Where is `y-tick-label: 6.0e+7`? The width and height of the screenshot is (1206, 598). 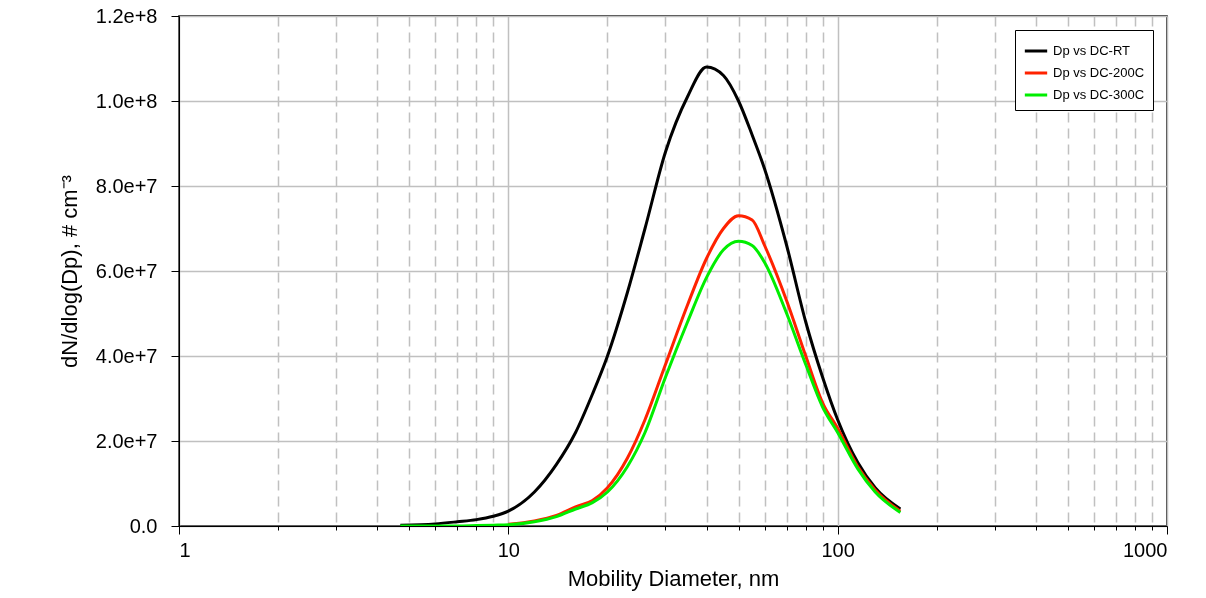
y-tick-label: 6.0e+7 is located at coordinates (126, 270).